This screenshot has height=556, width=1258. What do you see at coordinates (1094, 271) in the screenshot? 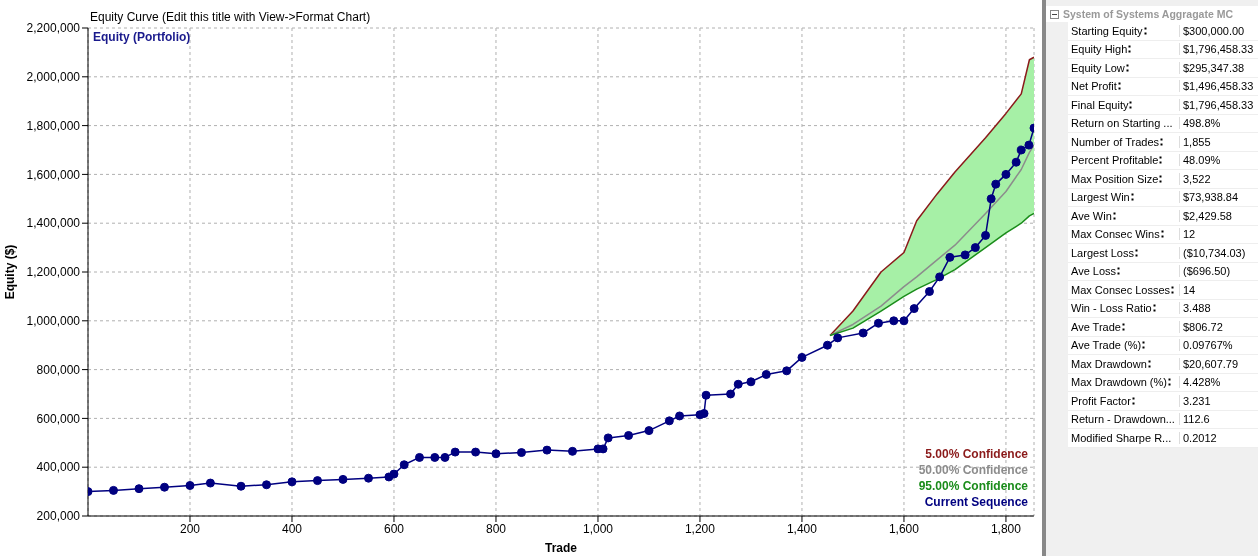
I see `category-label: Ave Loss` at bounding box center [1094, 271].